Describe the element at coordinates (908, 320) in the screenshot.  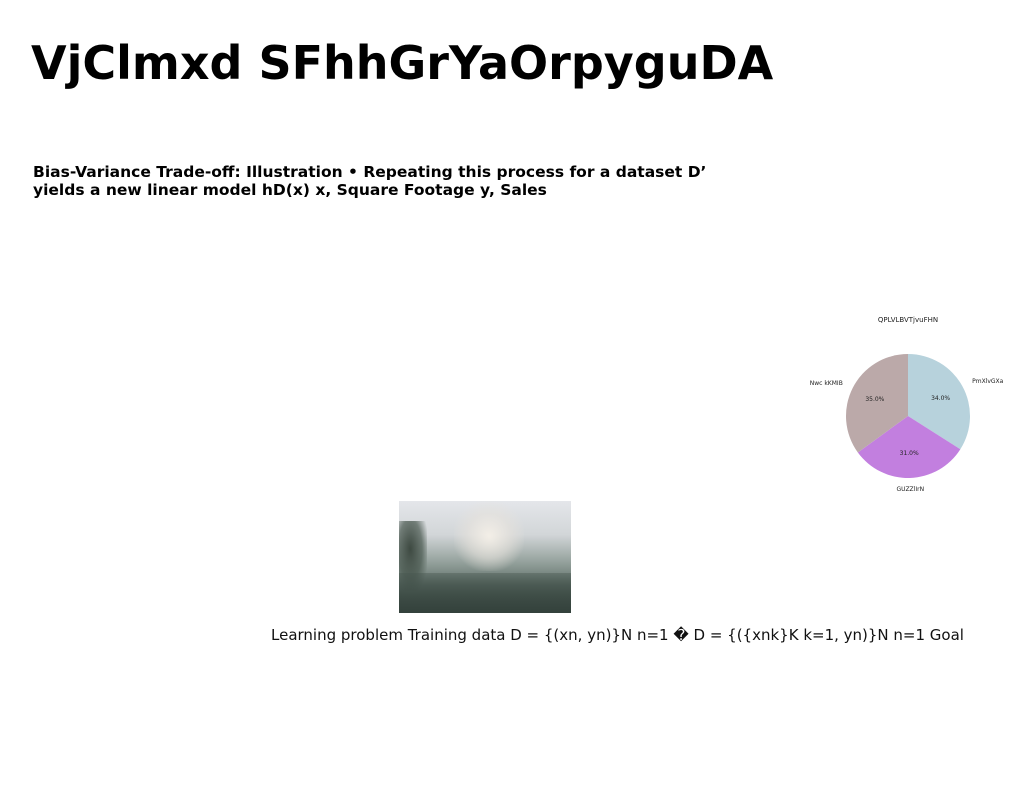
I see `pie-chart-title: QPLVLBVTjvuFHN` at that location.